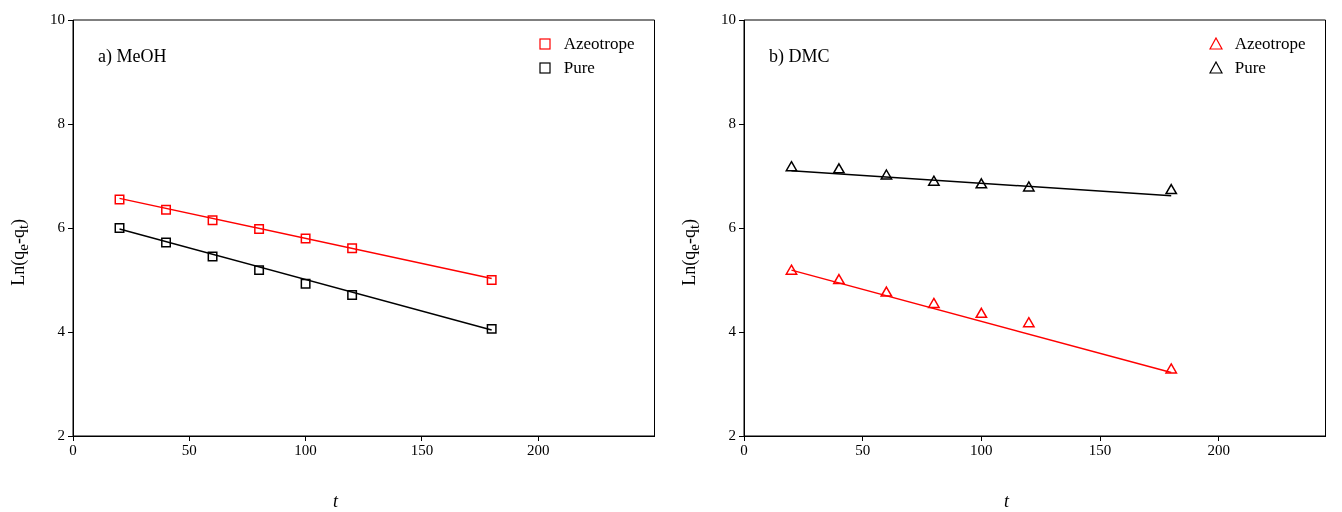 This screenshot has height=512, width=1342. What do you see at coordinates (132, 56) in the screenshot?
I see `text: a) MeOH` at bounding box center [132, 56].